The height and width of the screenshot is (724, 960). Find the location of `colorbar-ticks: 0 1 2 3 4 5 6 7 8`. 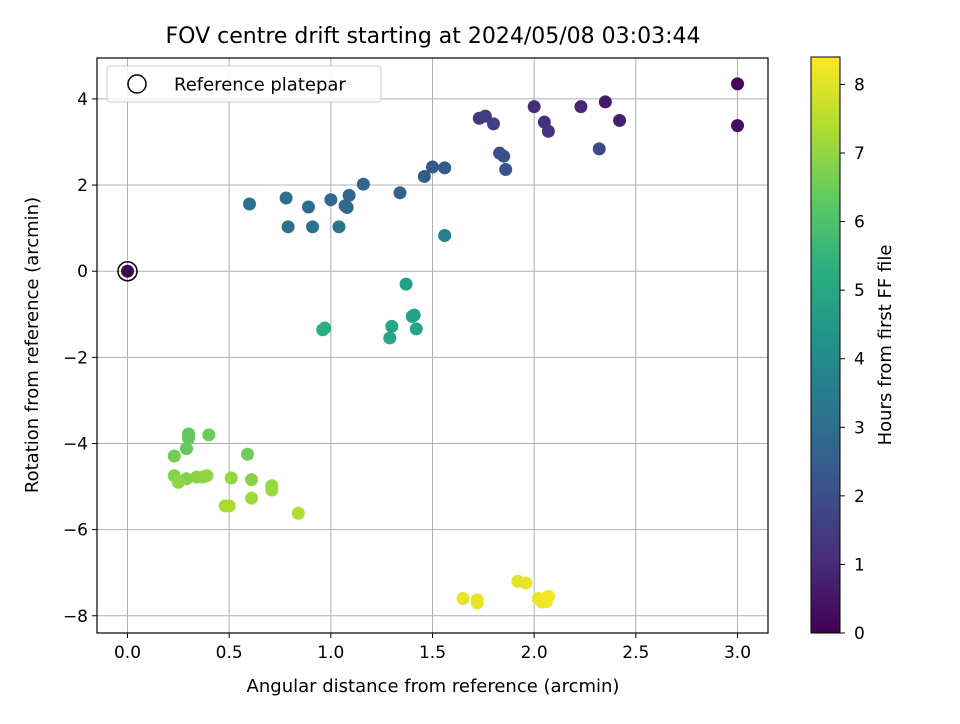

colorbar-ticks: 0 1 2 3 4 5 6 7 8 is located at coordinates (852, 359).